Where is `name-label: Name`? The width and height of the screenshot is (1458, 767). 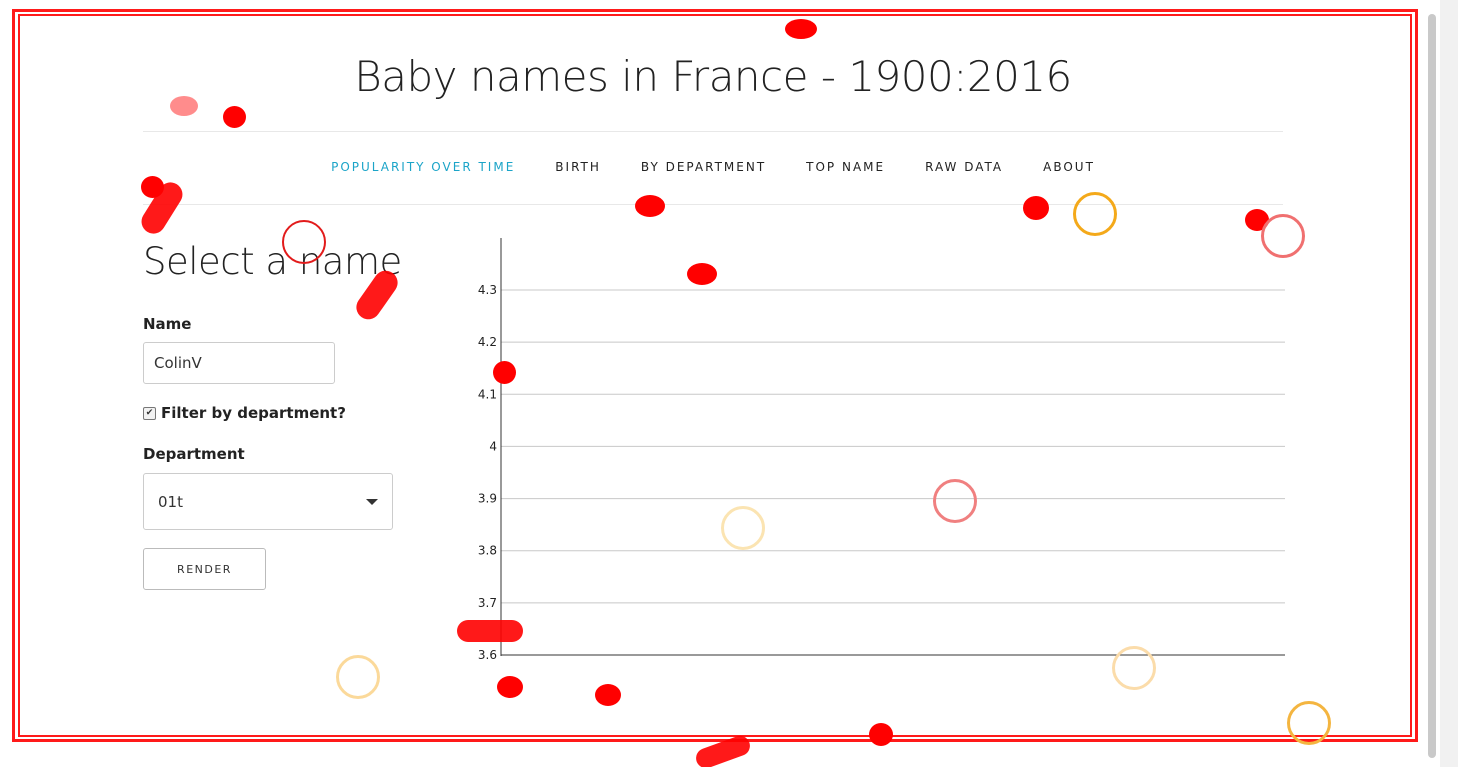
name-label: Name is located at coordinates (167, 324).